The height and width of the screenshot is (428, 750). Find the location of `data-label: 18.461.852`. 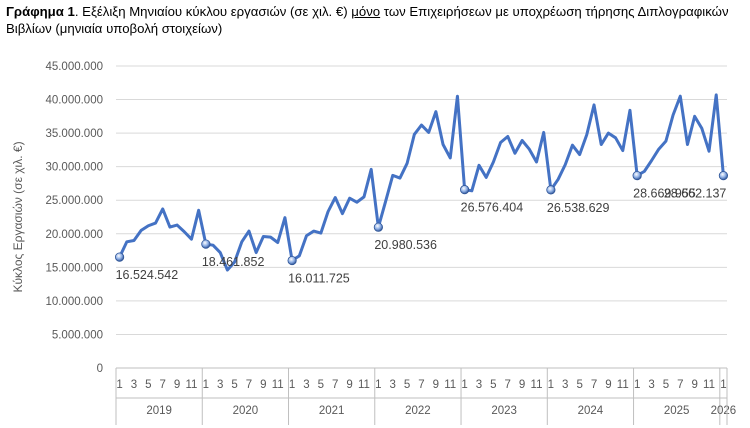

data-label: 18.461.852 is located at coordinates (233, 262).